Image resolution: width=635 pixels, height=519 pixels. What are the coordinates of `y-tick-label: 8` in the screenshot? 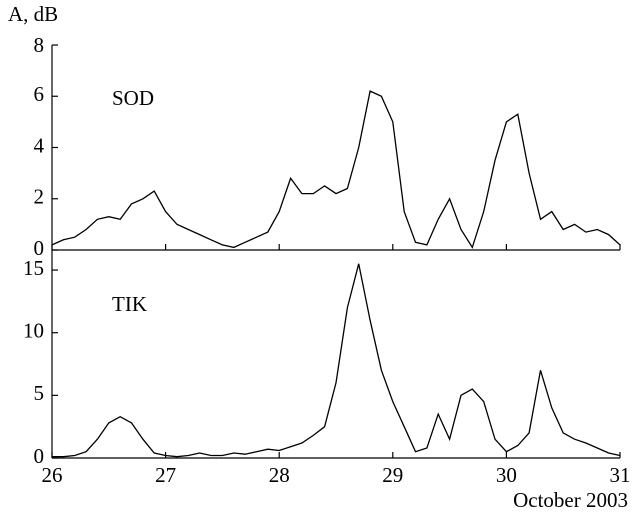 It's located at (39, 45).